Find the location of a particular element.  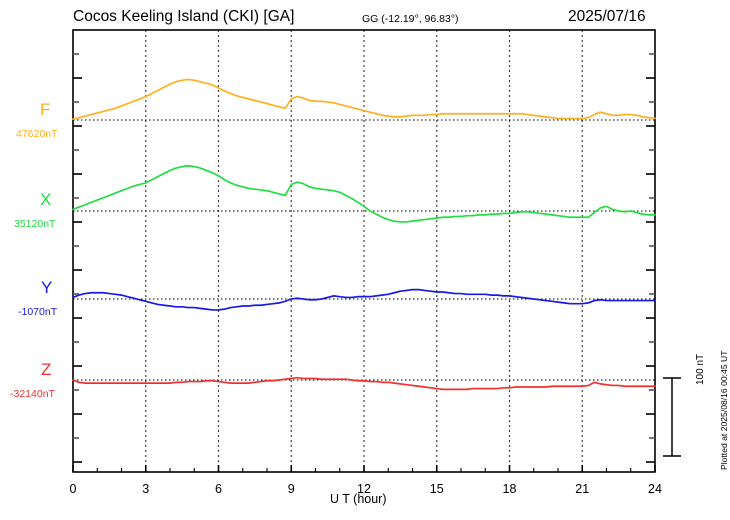

component-label-z: Z is located at coordinates (46, 369).